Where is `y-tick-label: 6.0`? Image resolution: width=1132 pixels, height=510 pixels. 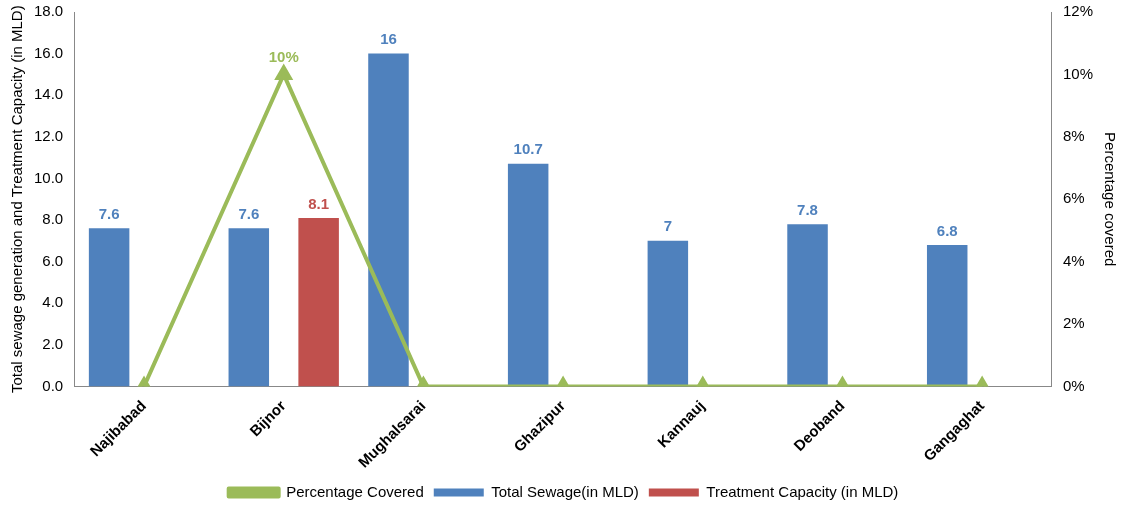
y-tick-label: 6.0 is located at coordinates (53, 260).